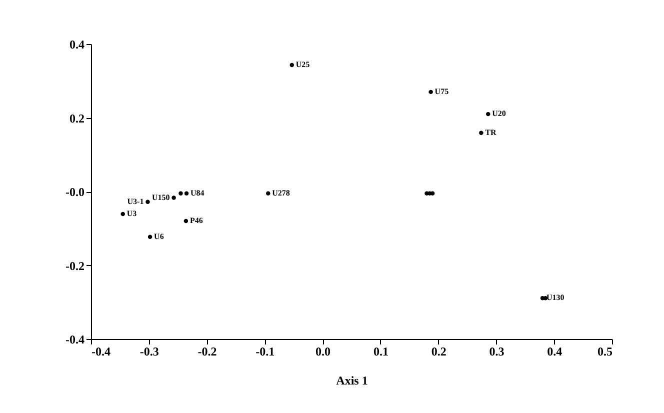 The height and width of the screenshot is (413, 664). What do you see at coordinates (605, 351) in the screenshot?
I see `x-tick-label: 0.5` at bounding box center [605, 351].